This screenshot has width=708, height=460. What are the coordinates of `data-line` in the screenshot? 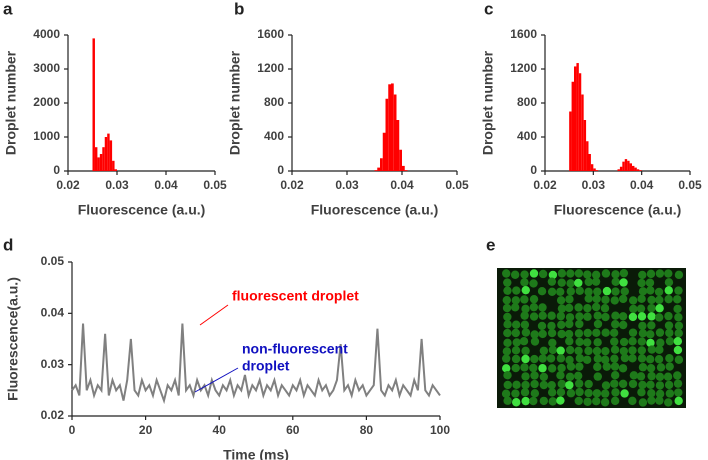 It's located at (256, 364).